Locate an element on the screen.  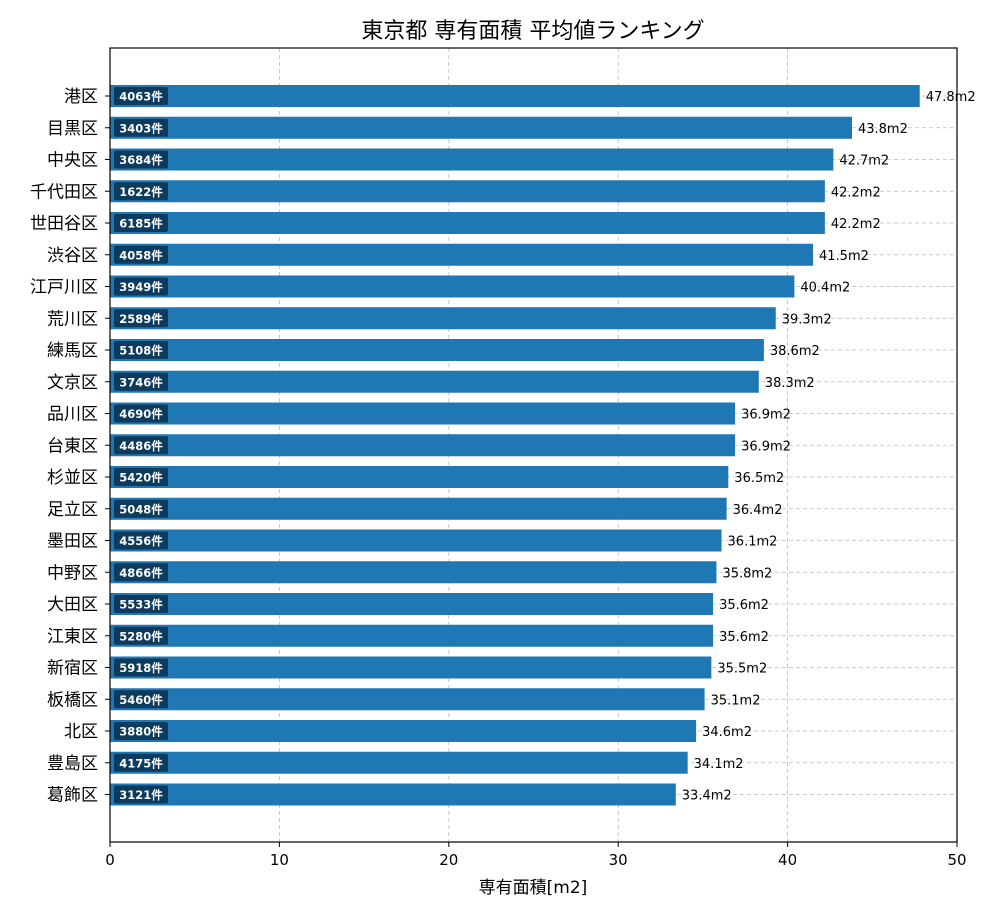
category-label: 北区 is located at coordinates (81, 732).